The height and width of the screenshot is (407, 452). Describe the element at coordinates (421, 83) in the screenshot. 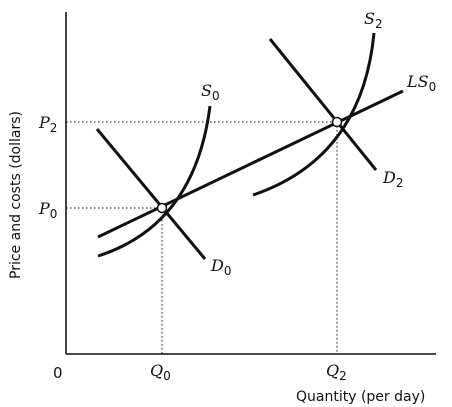

I see `curve-label-ls0: LS0` at that location.